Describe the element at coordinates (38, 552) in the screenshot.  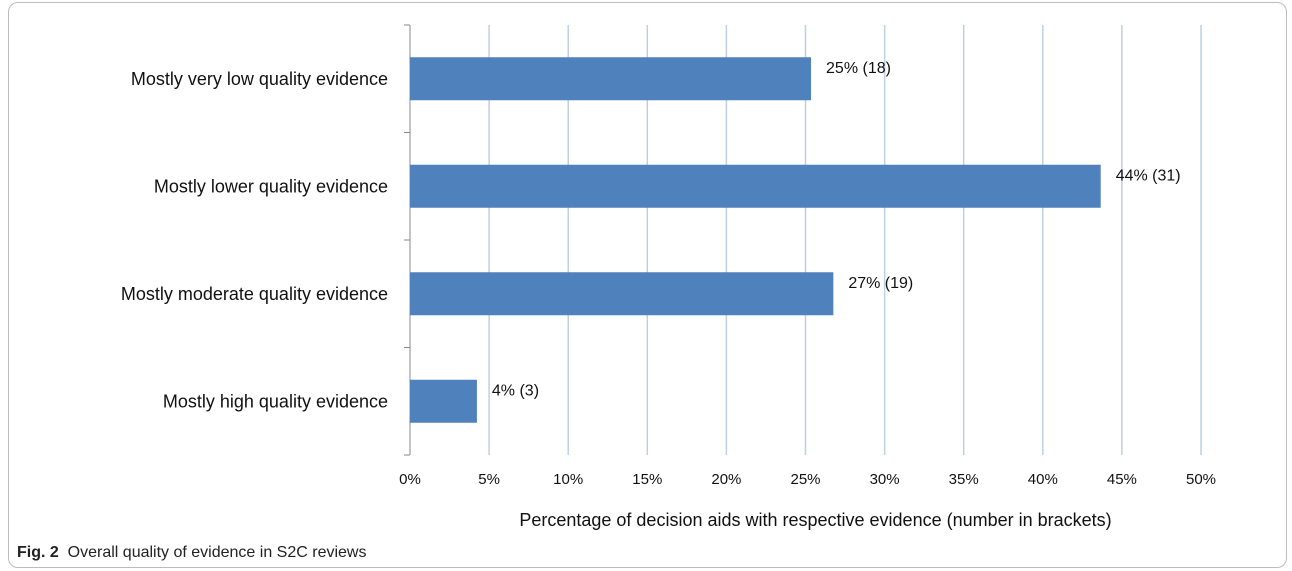
I see `figure-label: Fig. 2` at that location.